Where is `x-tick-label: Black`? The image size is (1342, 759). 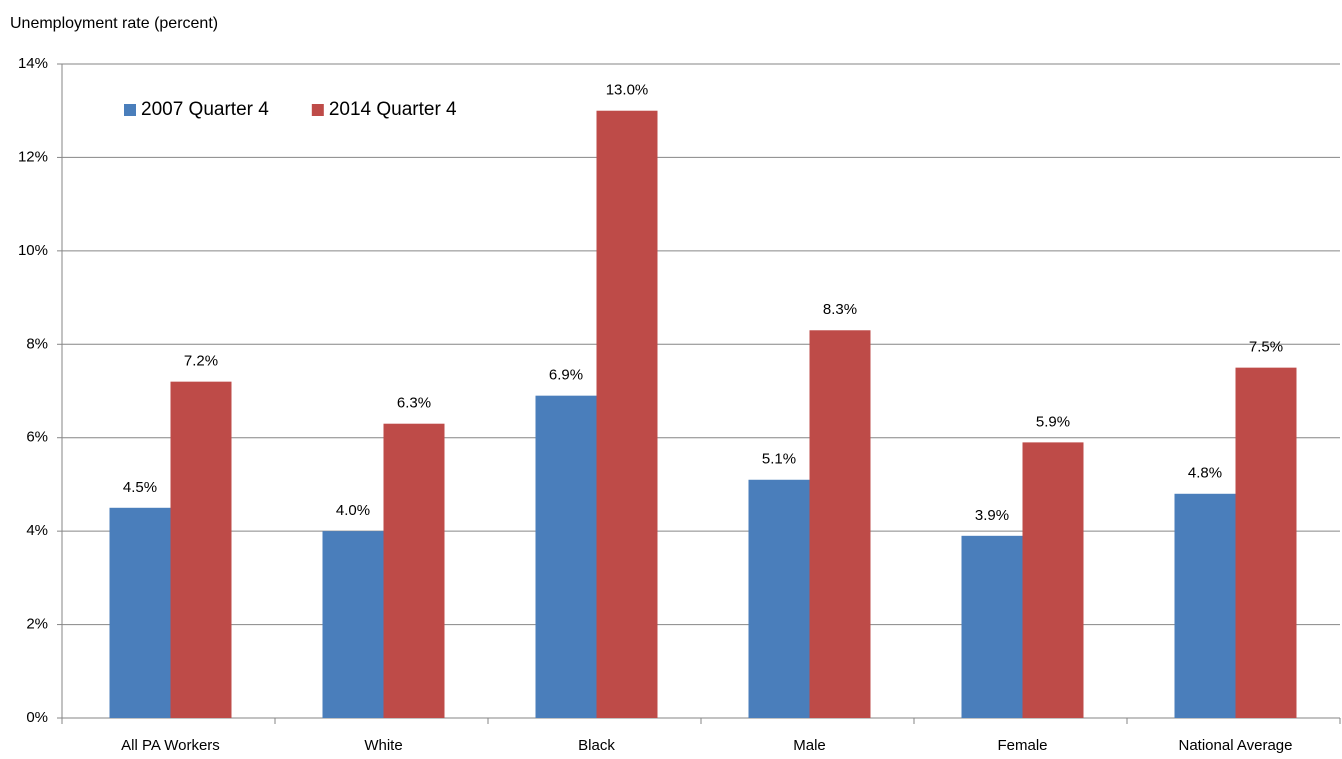
x-tick-label: Black is located at coordinates (596, 745).